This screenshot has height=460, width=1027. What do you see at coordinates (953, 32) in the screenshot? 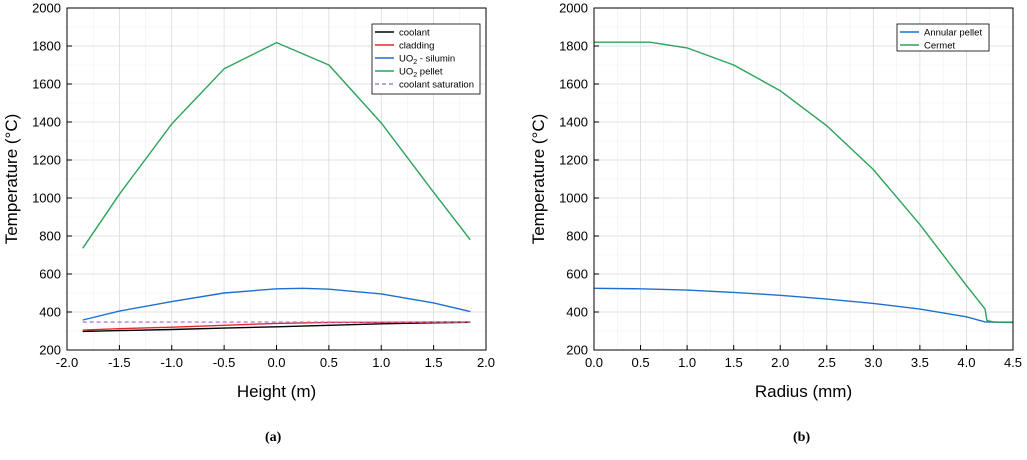
I see `legend-entry-label: Annular pellet` at bounding box center [953, 32].